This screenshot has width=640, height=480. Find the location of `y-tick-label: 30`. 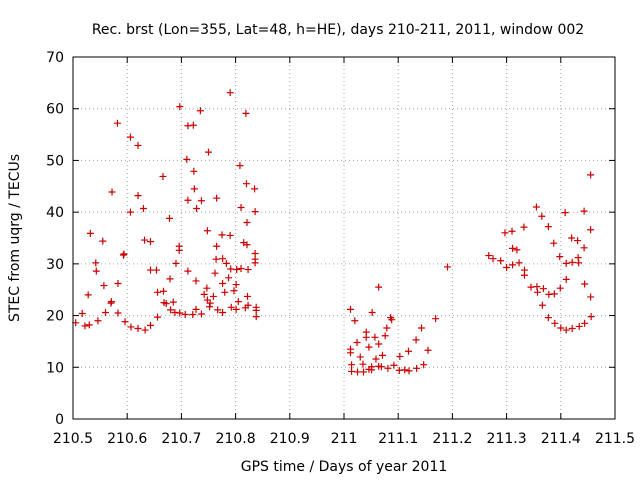

y-tick-label: 30 is located at coordinates (55, 265).